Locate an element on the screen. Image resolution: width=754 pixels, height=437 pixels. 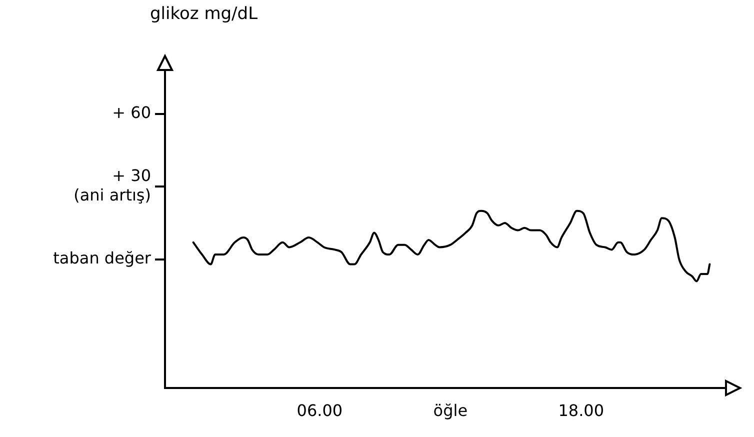
y-tick-label: taban değer is located at coordinates (102, 258).